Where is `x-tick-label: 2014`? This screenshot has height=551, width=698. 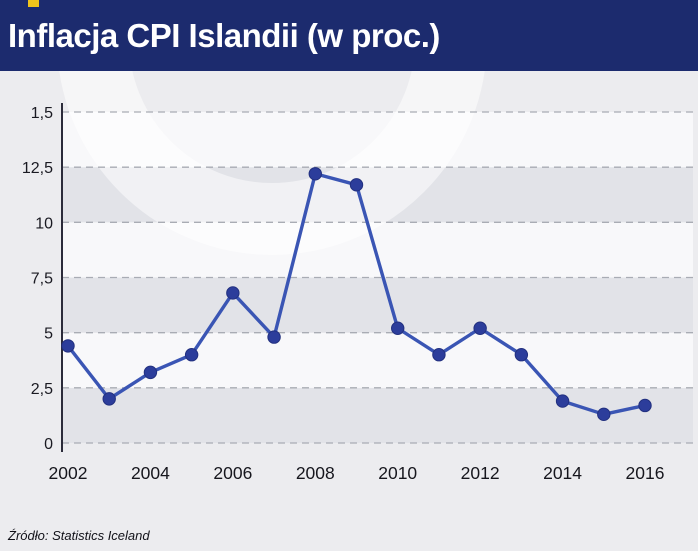
x-tick-label: 2014 is located at coordinates (562, 473).